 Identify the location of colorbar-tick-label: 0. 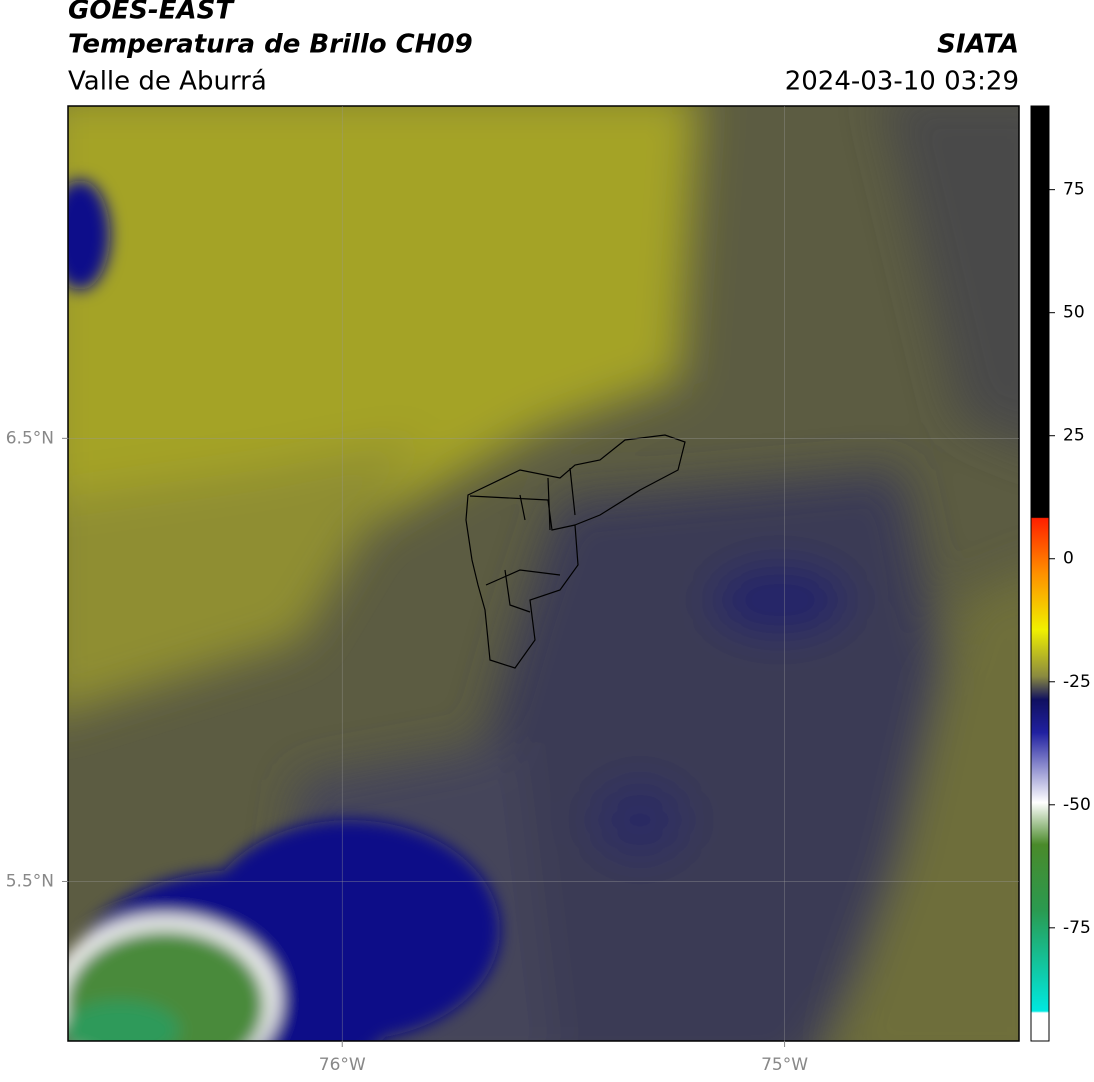
(1068, 559).